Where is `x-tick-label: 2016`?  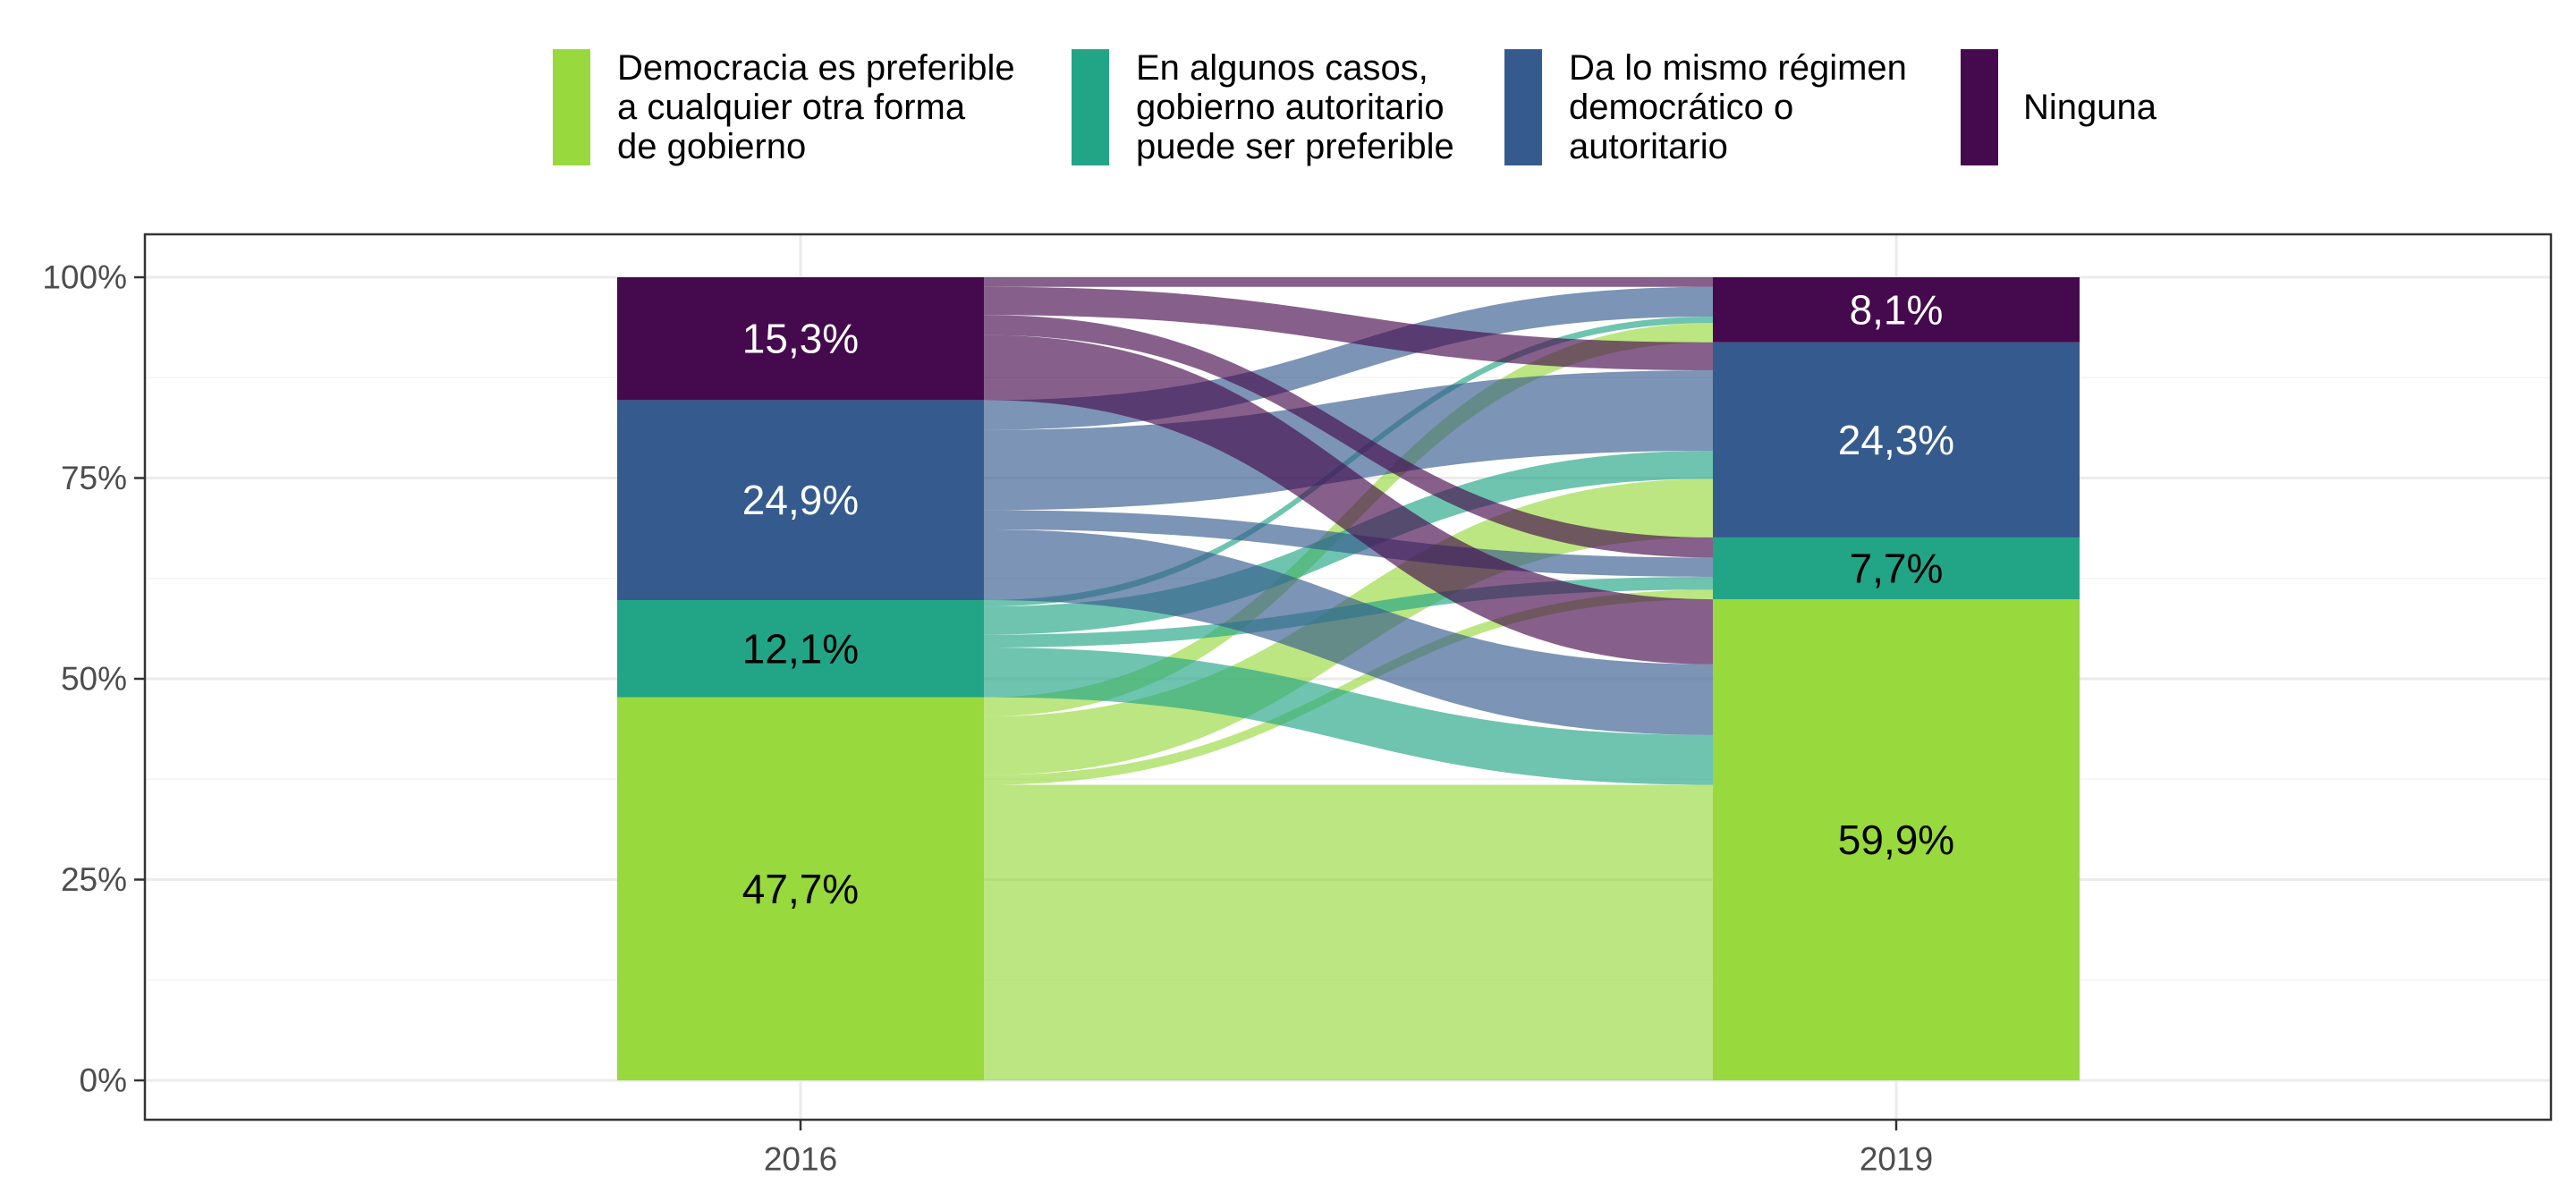
x-tick-label: 2016 is located at coordinates (800, 1159).